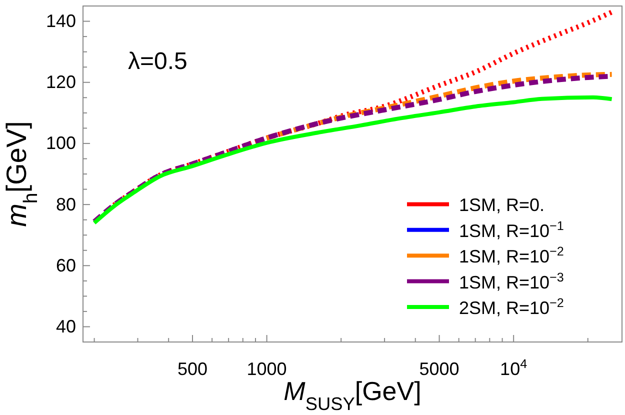  Describe the element at coordinates (66, 326) in the screenshot. I see `y-tick-label: 40` at that location.